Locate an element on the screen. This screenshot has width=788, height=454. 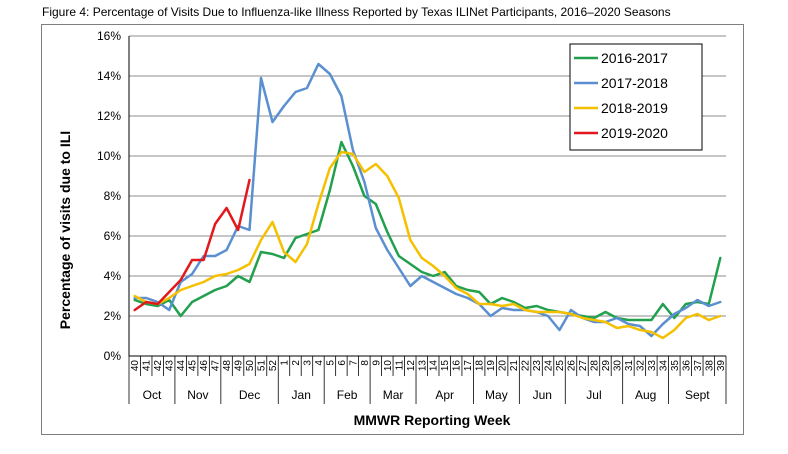
week-tick-label: 47 is located at coordinates (216, 366).